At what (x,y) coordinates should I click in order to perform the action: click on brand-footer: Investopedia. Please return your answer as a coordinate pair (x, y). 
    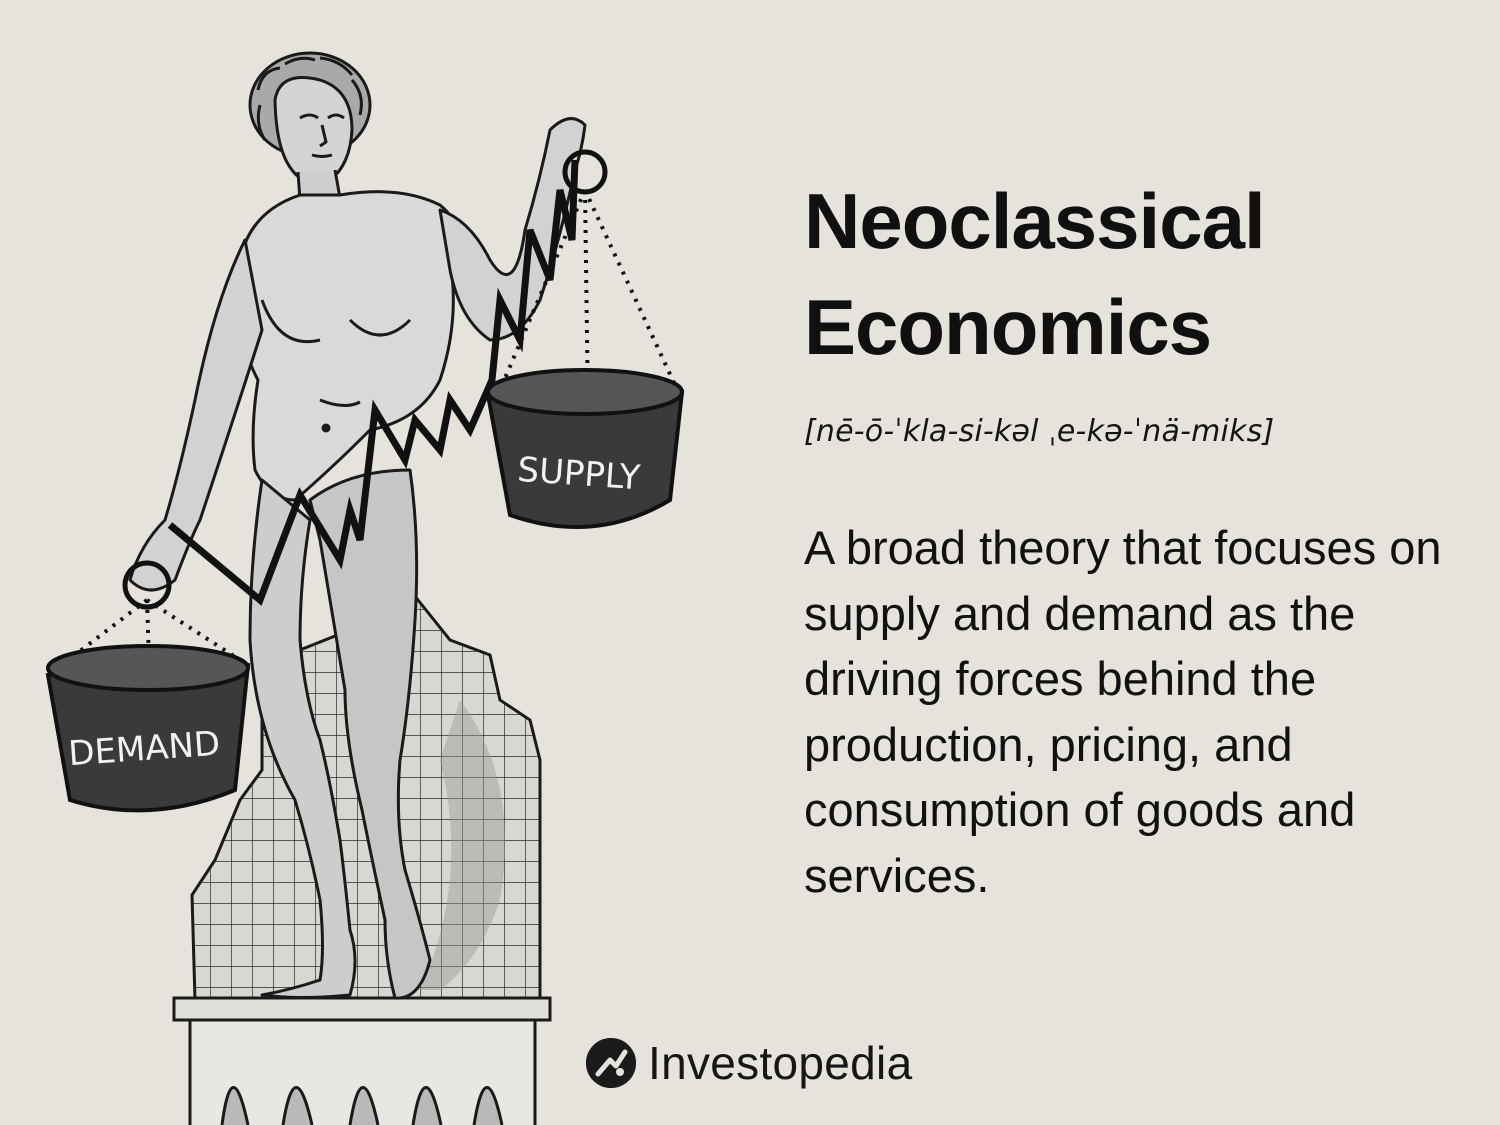
    Looking at the image, I should click on (749, 1063).